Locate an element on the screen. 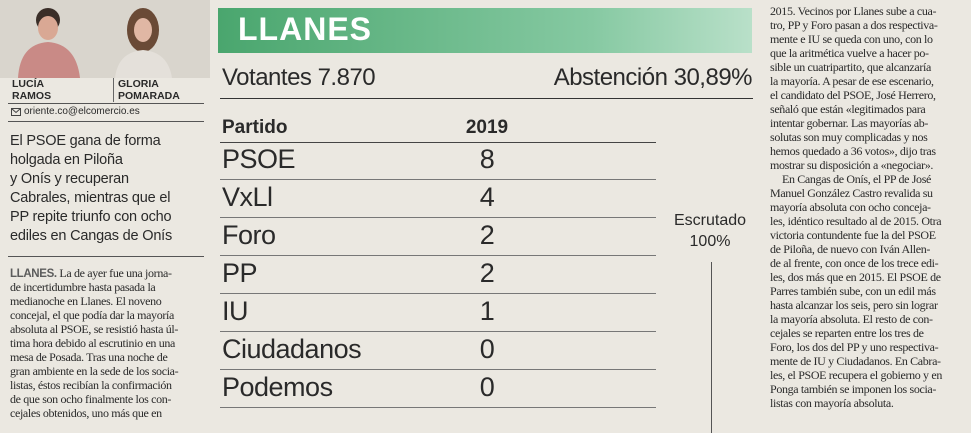 This screenshot has height=433, width=971. body-line: En Cangas de Onís, el PP de José is located at coordinates (857, 179).